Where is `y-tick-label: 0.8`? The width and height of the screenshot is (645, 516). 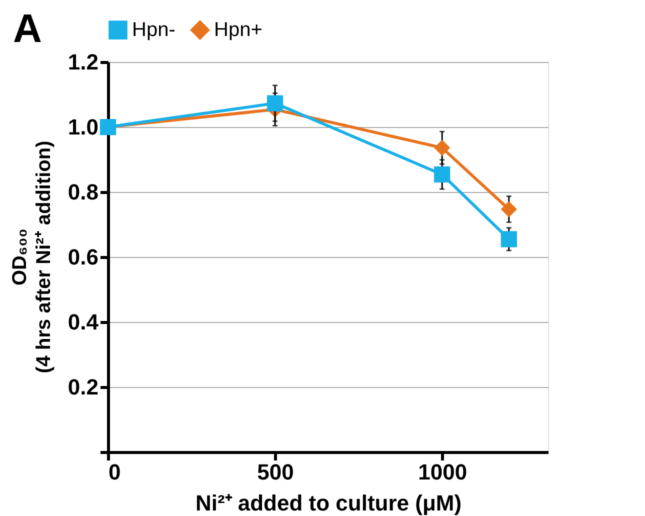 y-tick-label: 0.8 is located at coordinates (83, 192).